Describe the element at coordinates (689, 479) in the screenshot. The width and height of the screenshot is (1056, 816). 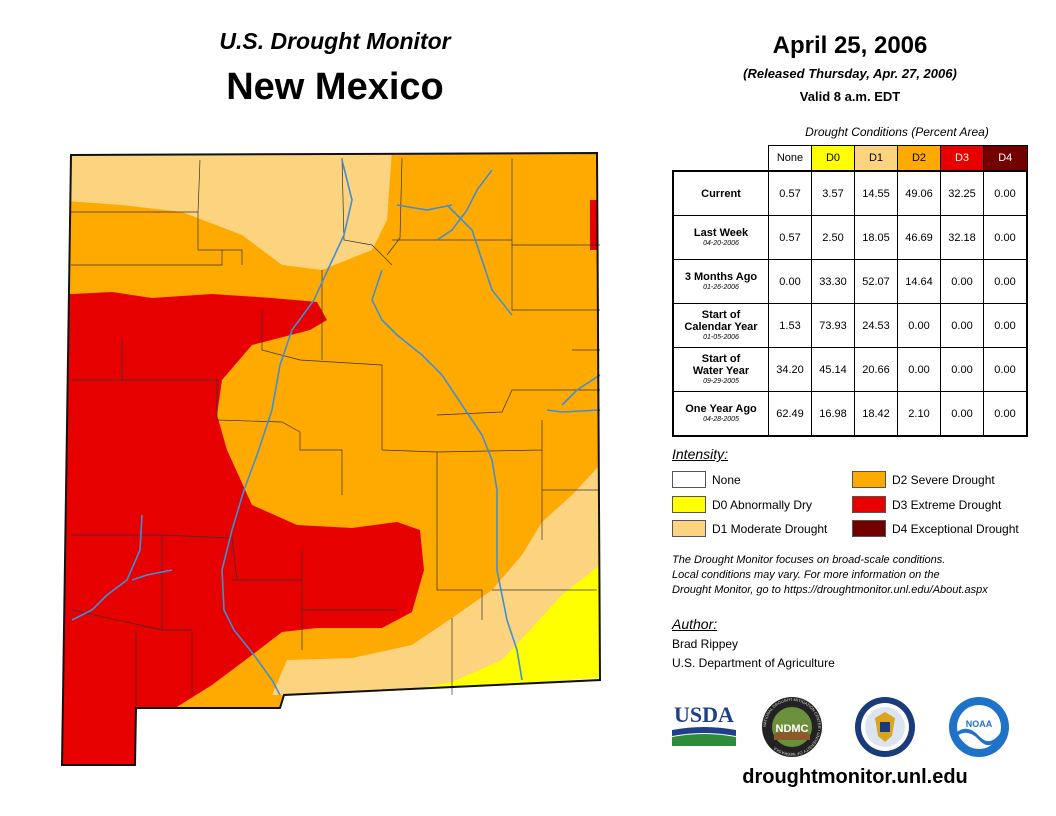
I see `legend-swatch-none` at that location.